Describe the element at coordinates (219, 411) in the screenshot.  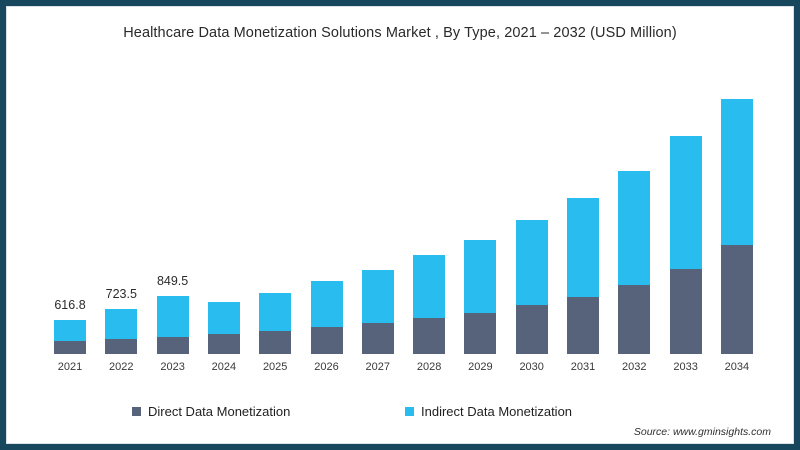
I see `legend-label: Direct Data Monetization` at that location.